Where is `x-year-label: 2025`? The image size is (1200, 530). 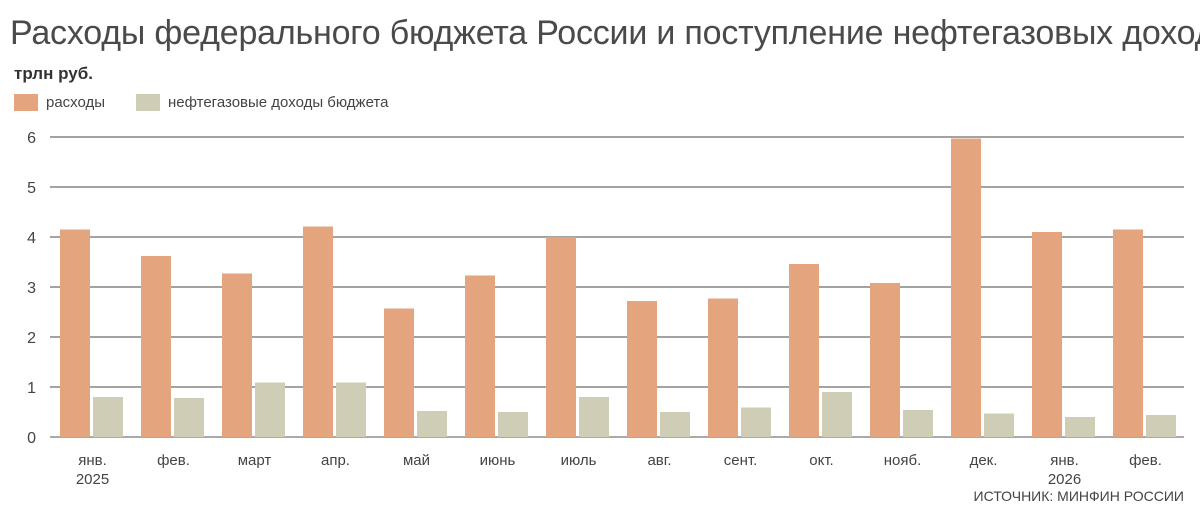
x-year-label: 2025 is located at coordinates (92, 479).